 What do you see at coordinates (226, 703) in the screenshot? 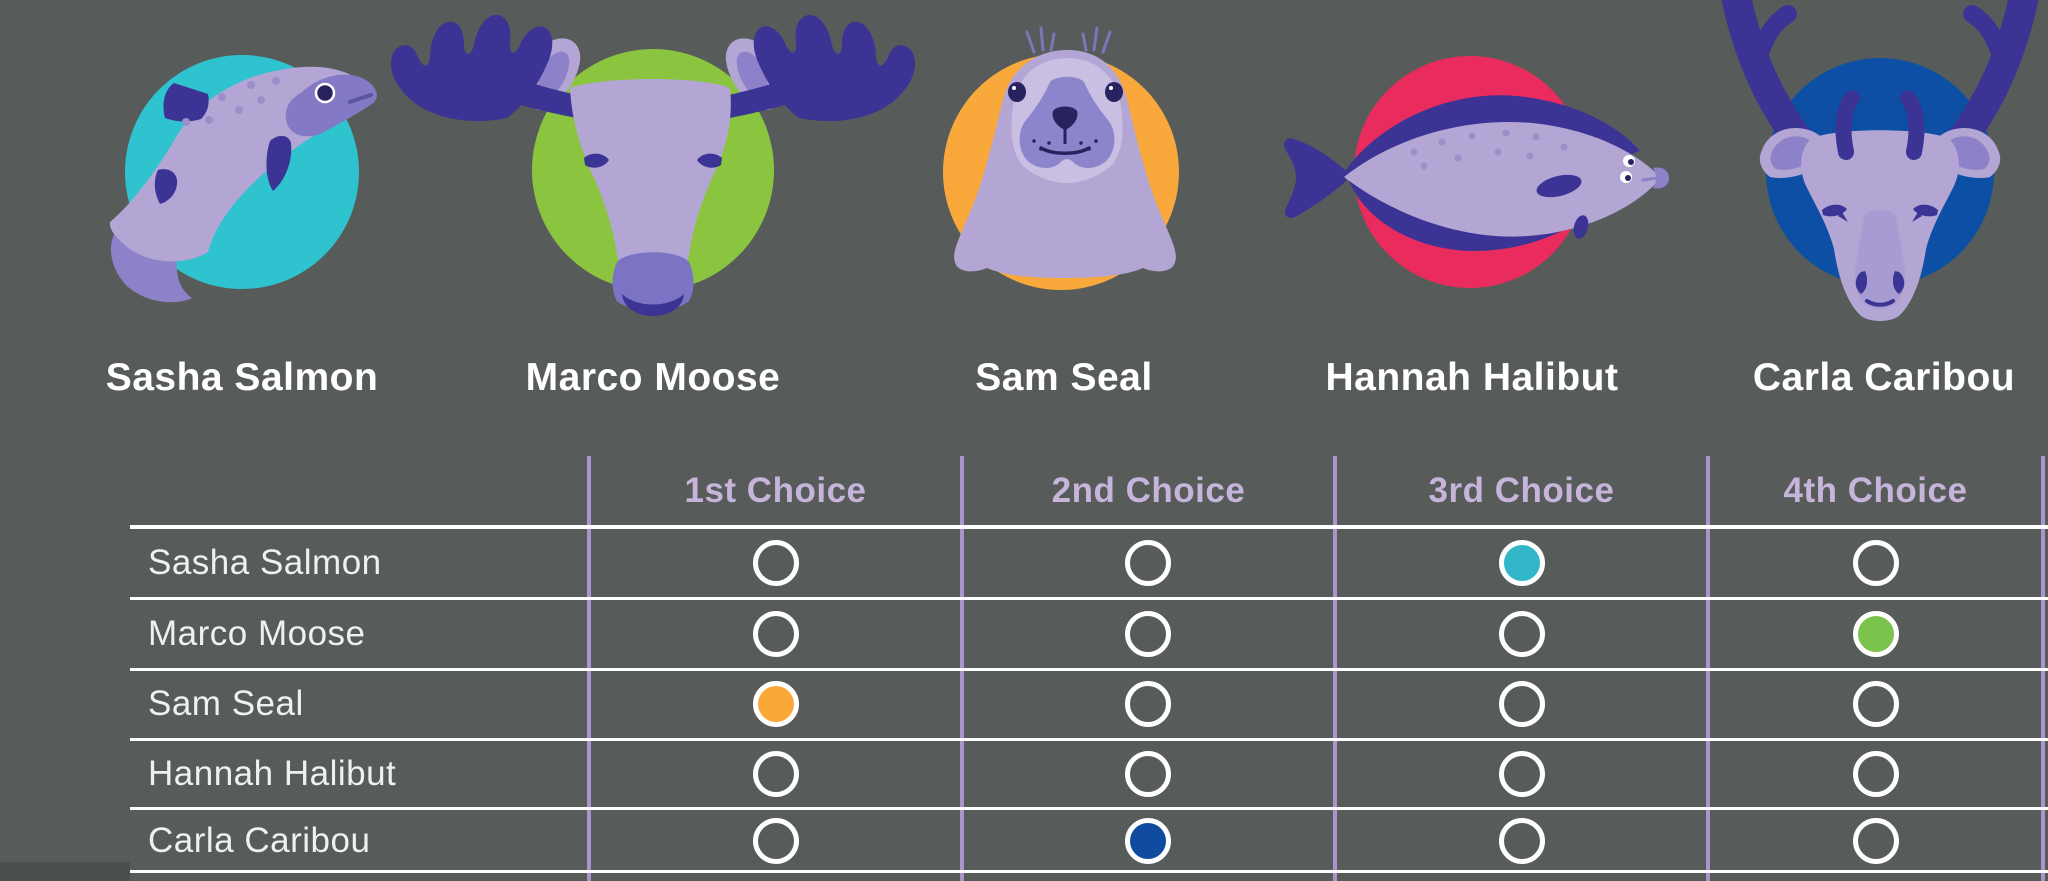
I see `candidate-row-label: Sam Seal` at bounding box center [226, 703].